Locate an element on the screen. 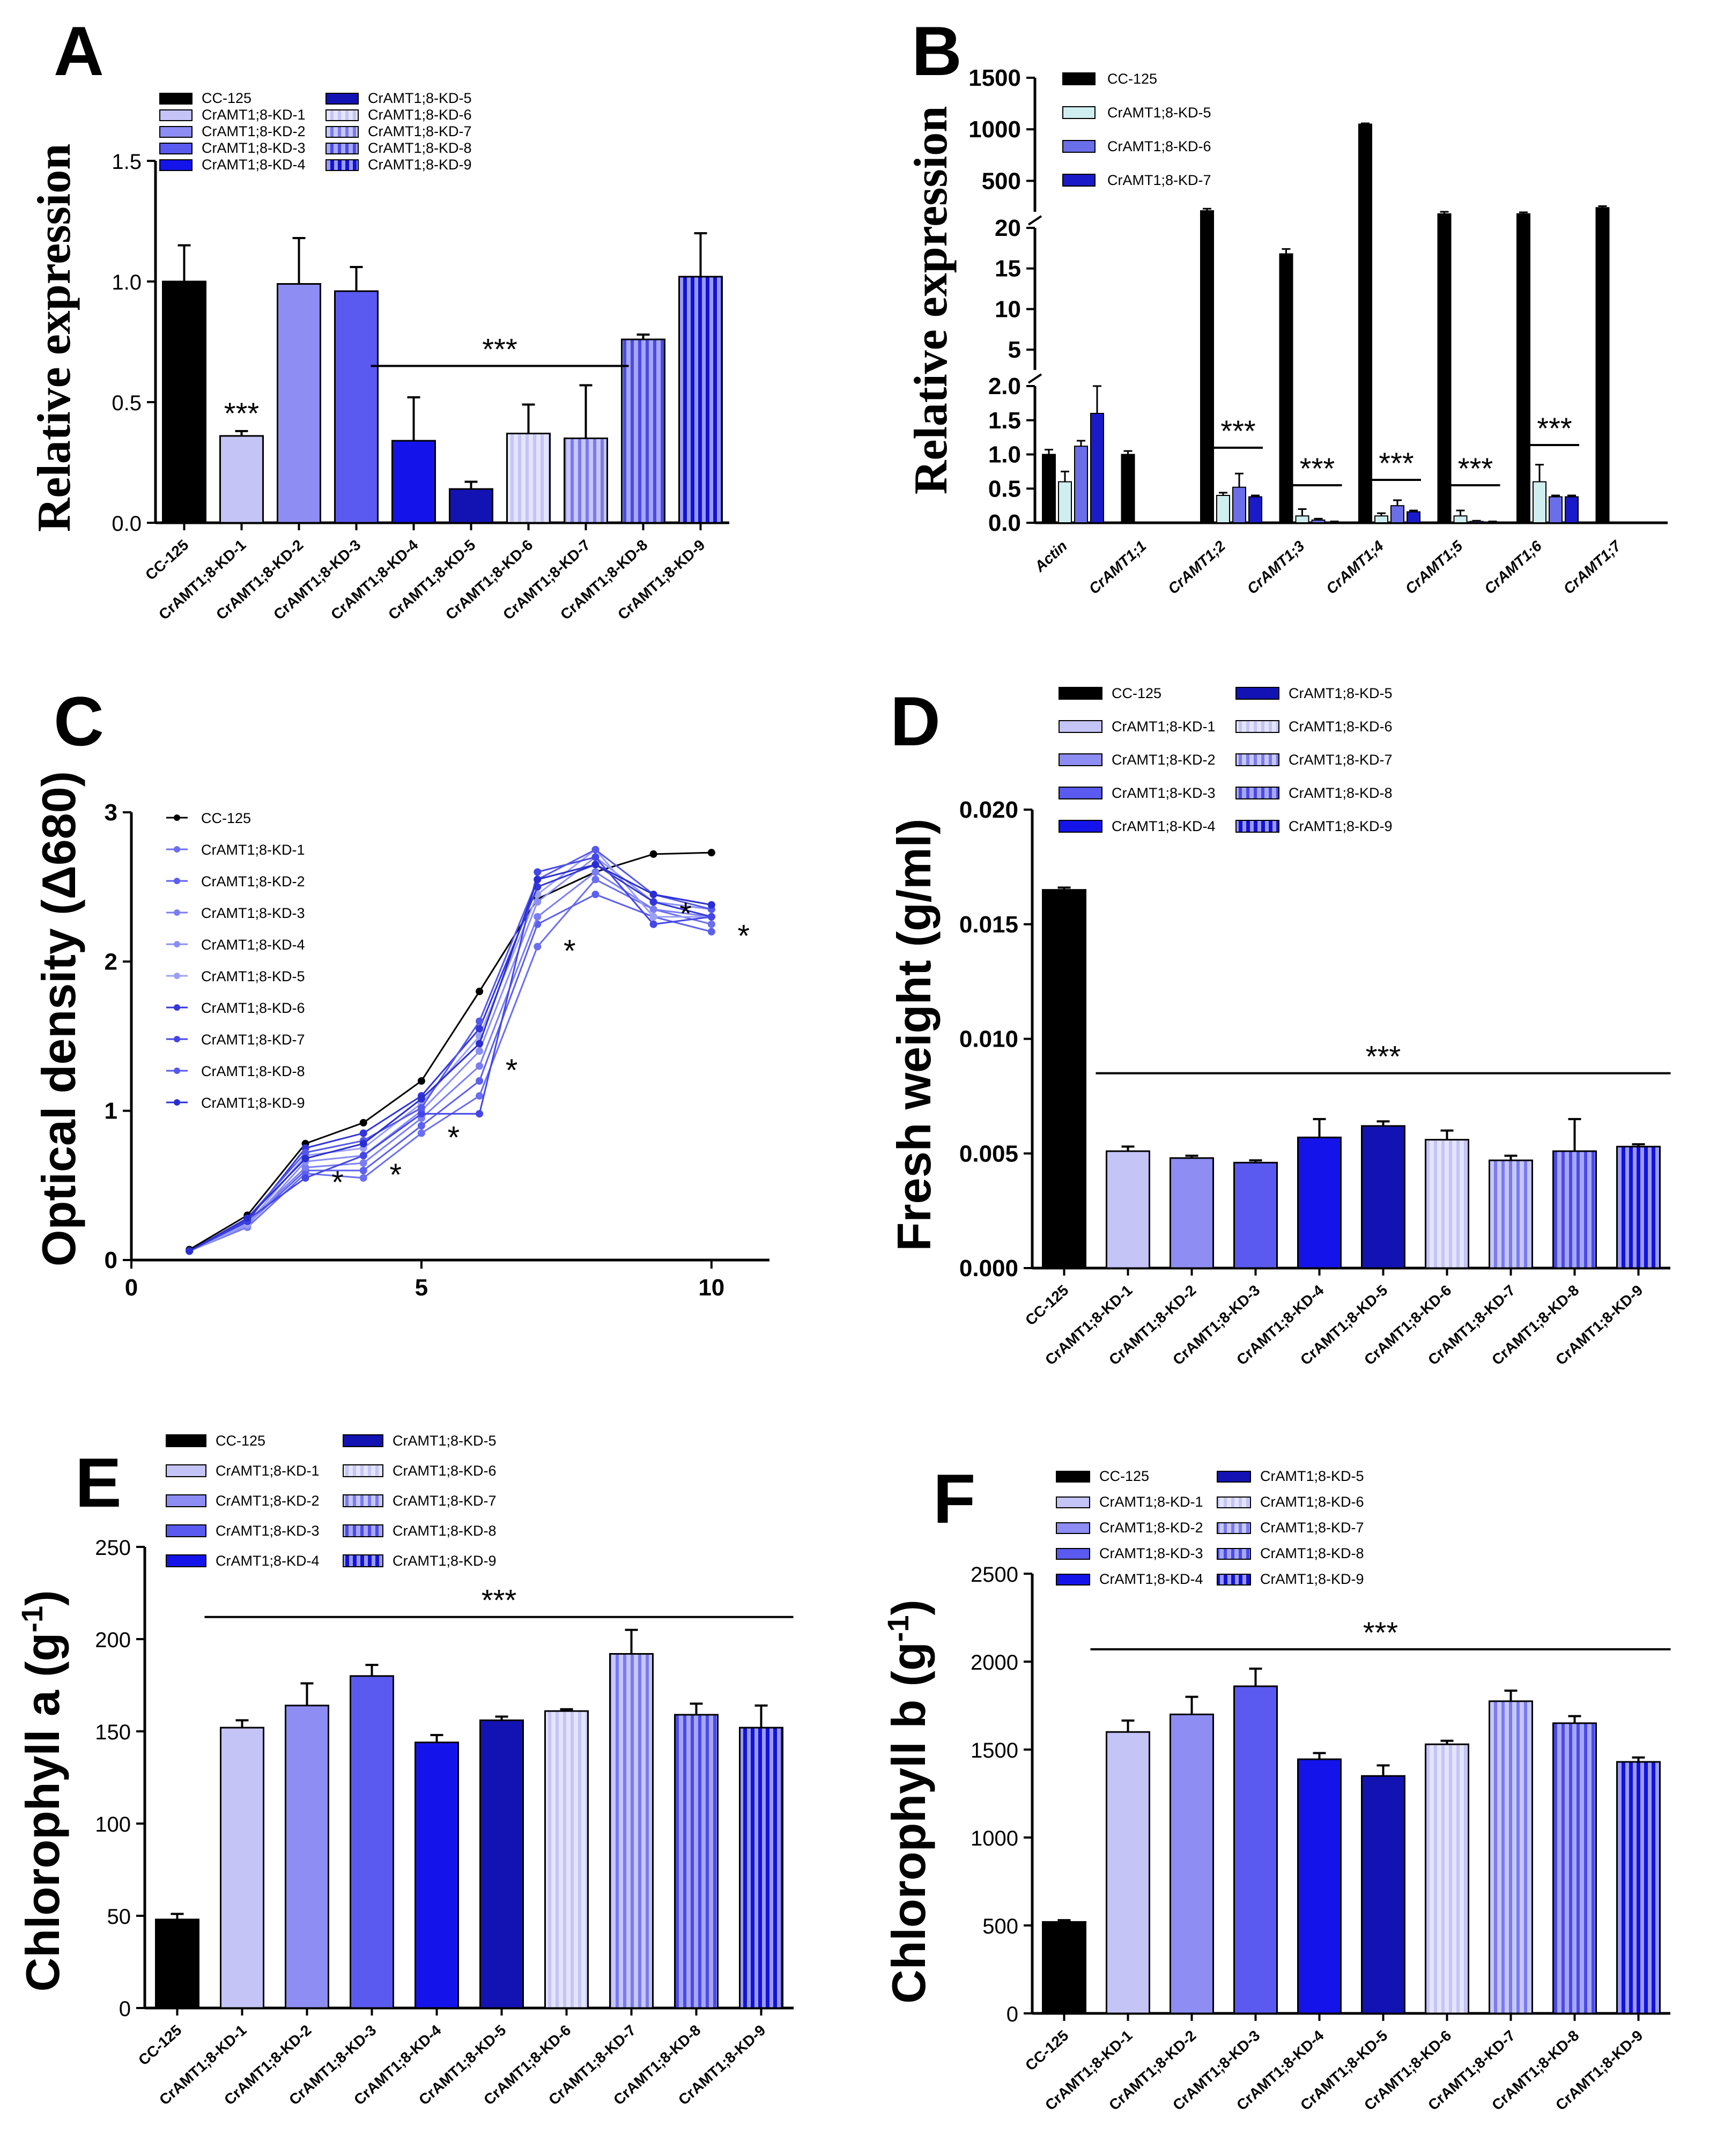 The image size is (1717, 2156). y-tick-label: 10 is located at coordinates (1008, 309).